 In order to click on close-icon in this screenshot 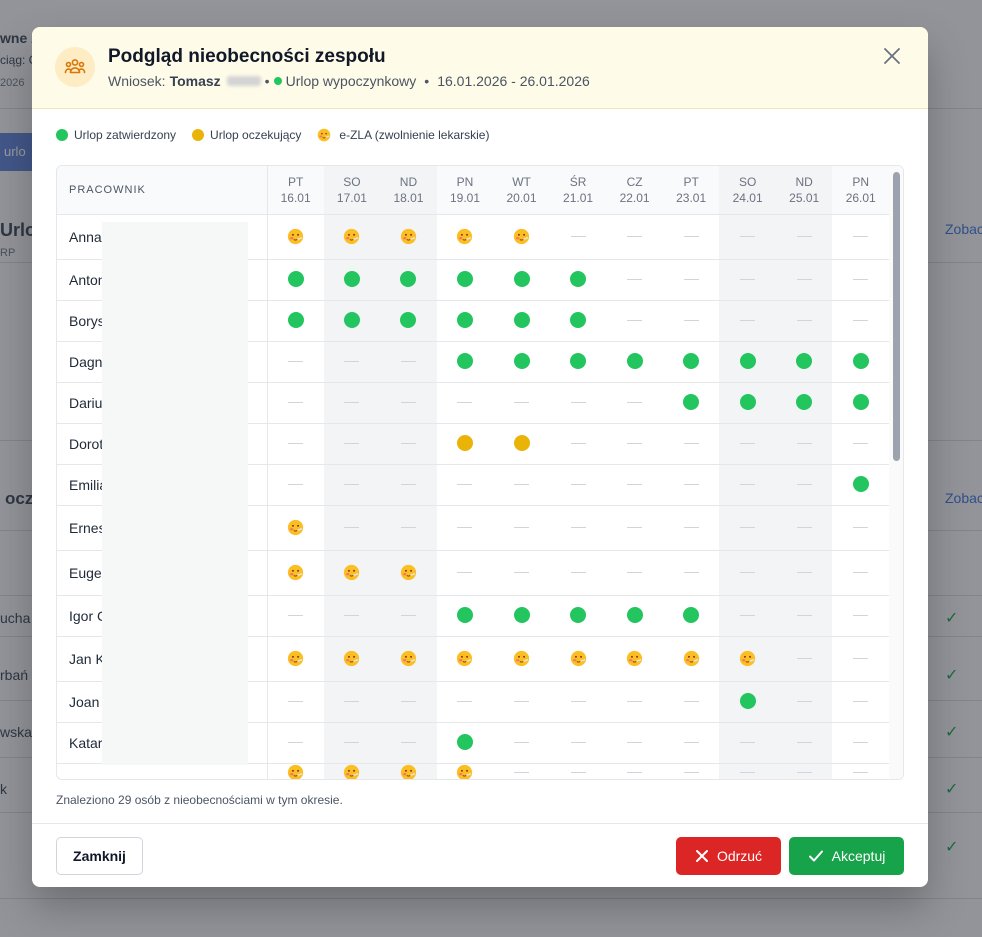, I will do `click(892, 56)`.